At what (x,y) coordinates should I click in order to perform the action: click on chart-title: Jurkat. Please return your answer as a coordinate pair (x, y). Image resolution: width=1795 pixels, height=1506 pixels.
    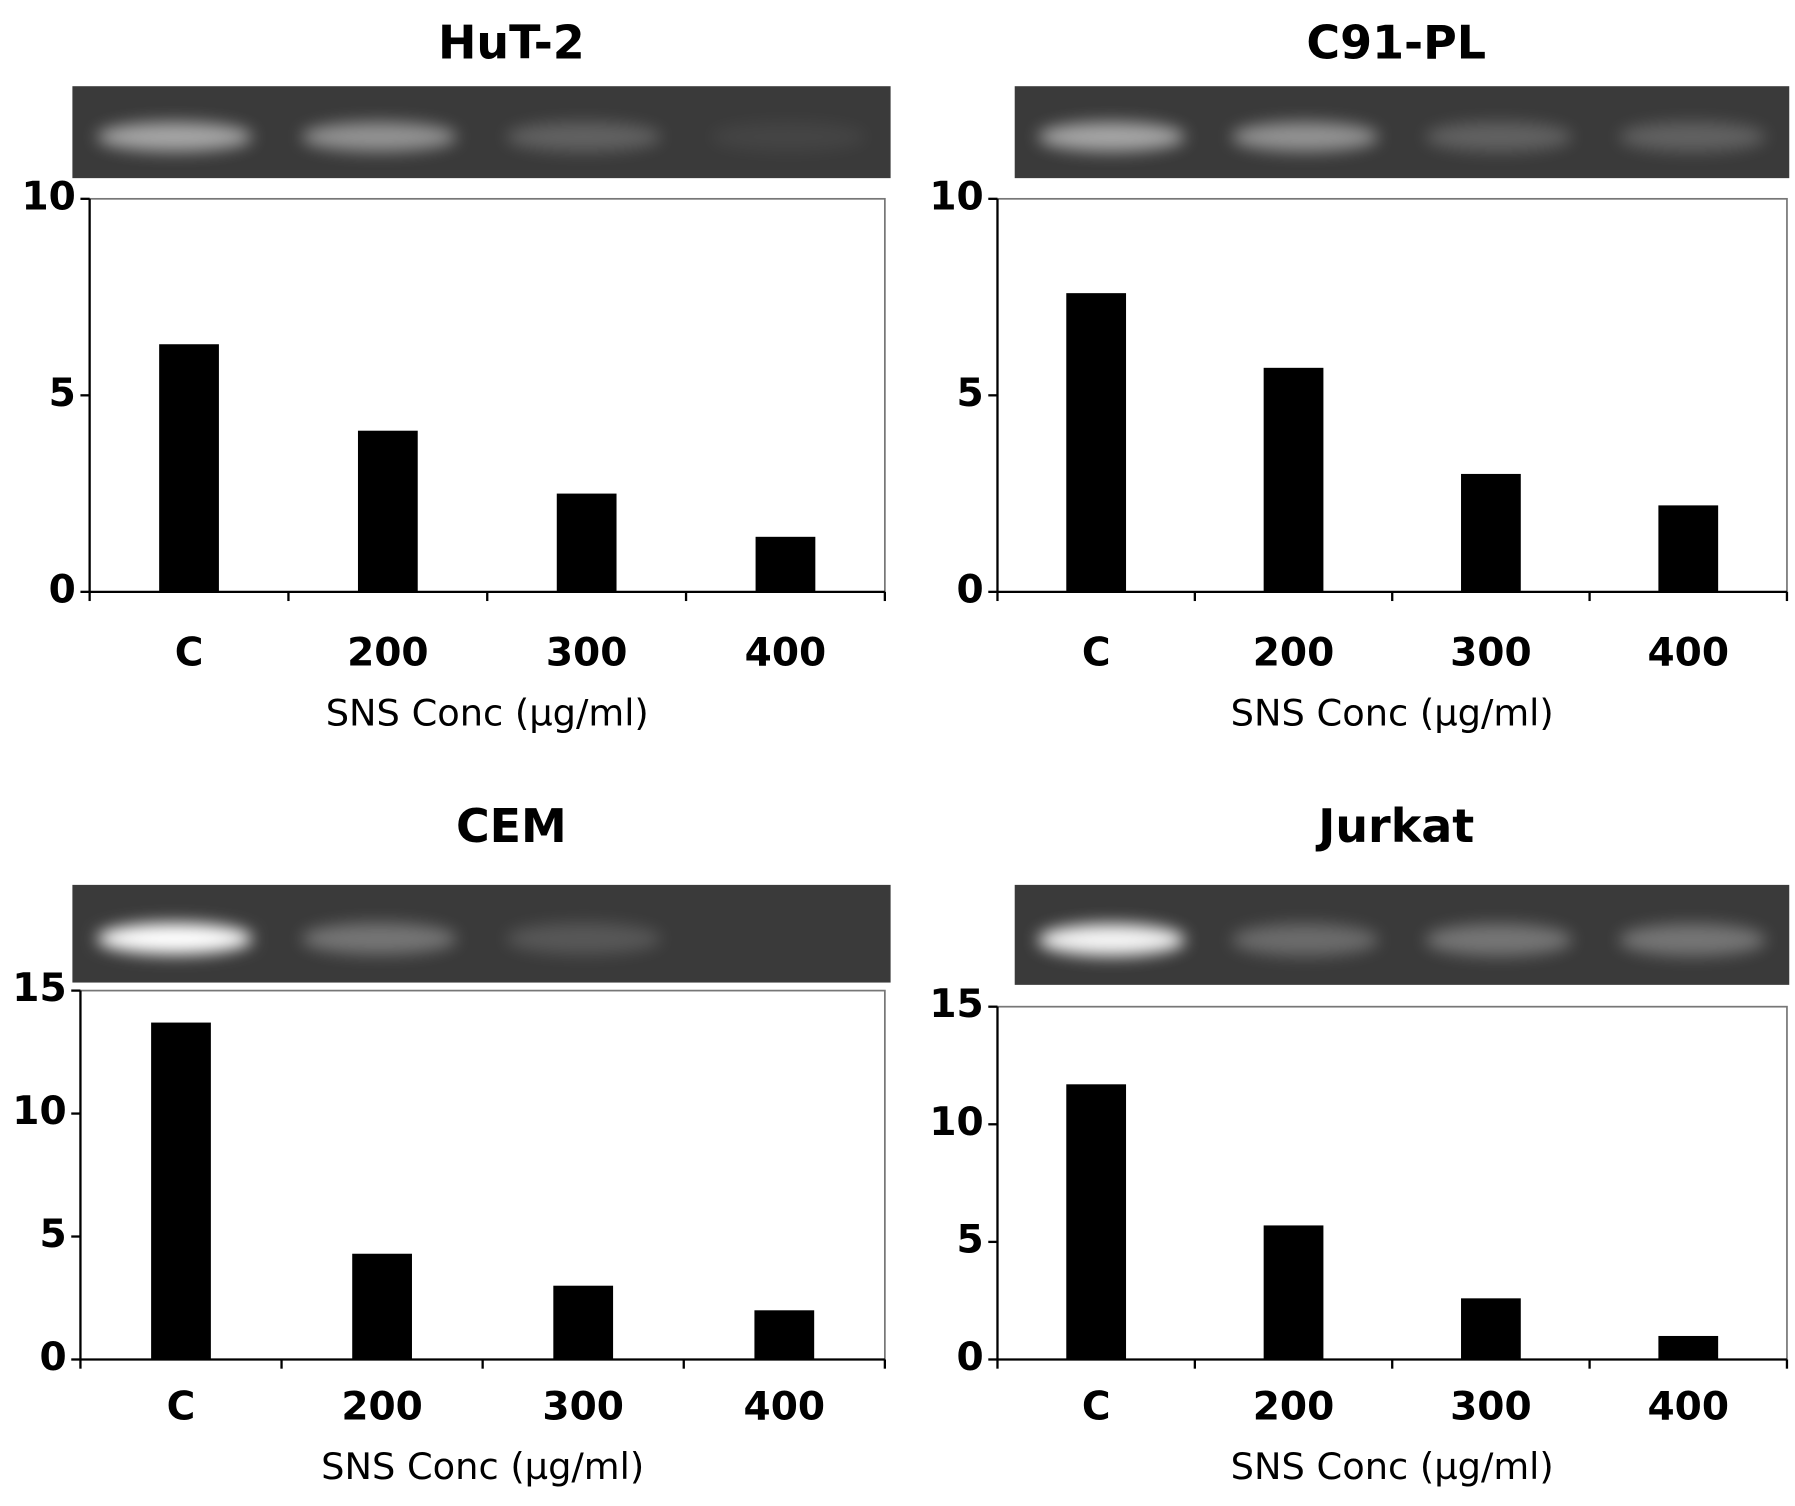
    Looking at the image, I should click on (1394, 826).